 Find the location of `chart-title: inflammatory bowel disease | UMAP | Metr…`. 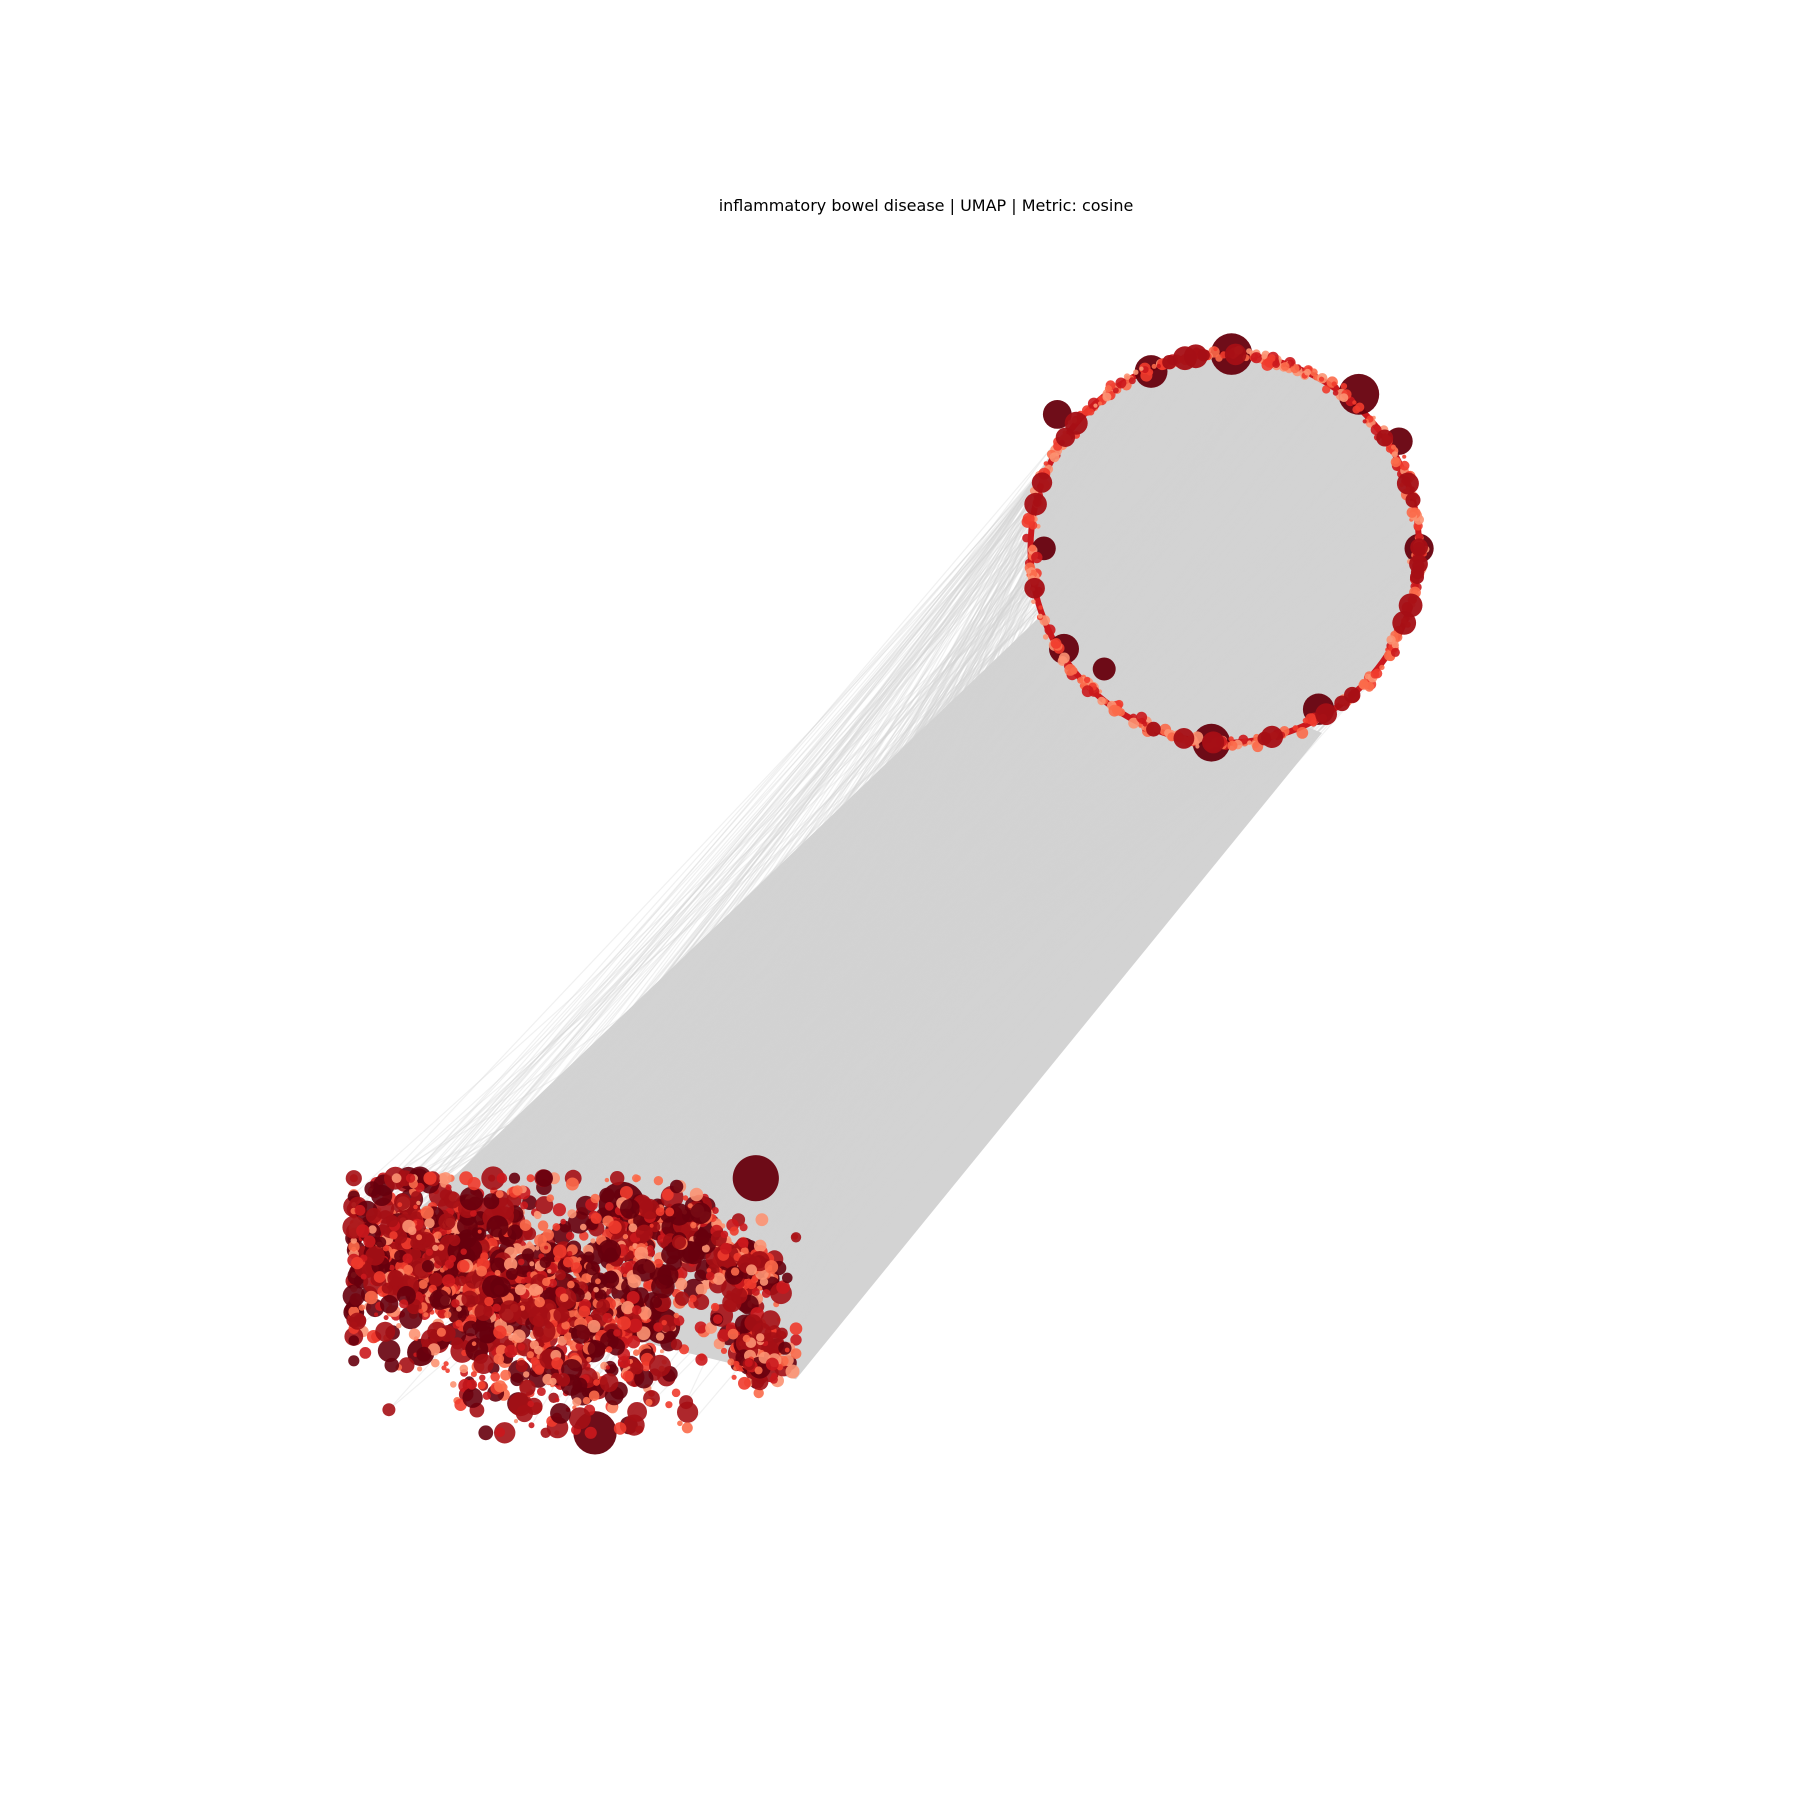

chart-title: inflammatory bowel disease | UMAP | Metr… is located at coordinates (926, 205).